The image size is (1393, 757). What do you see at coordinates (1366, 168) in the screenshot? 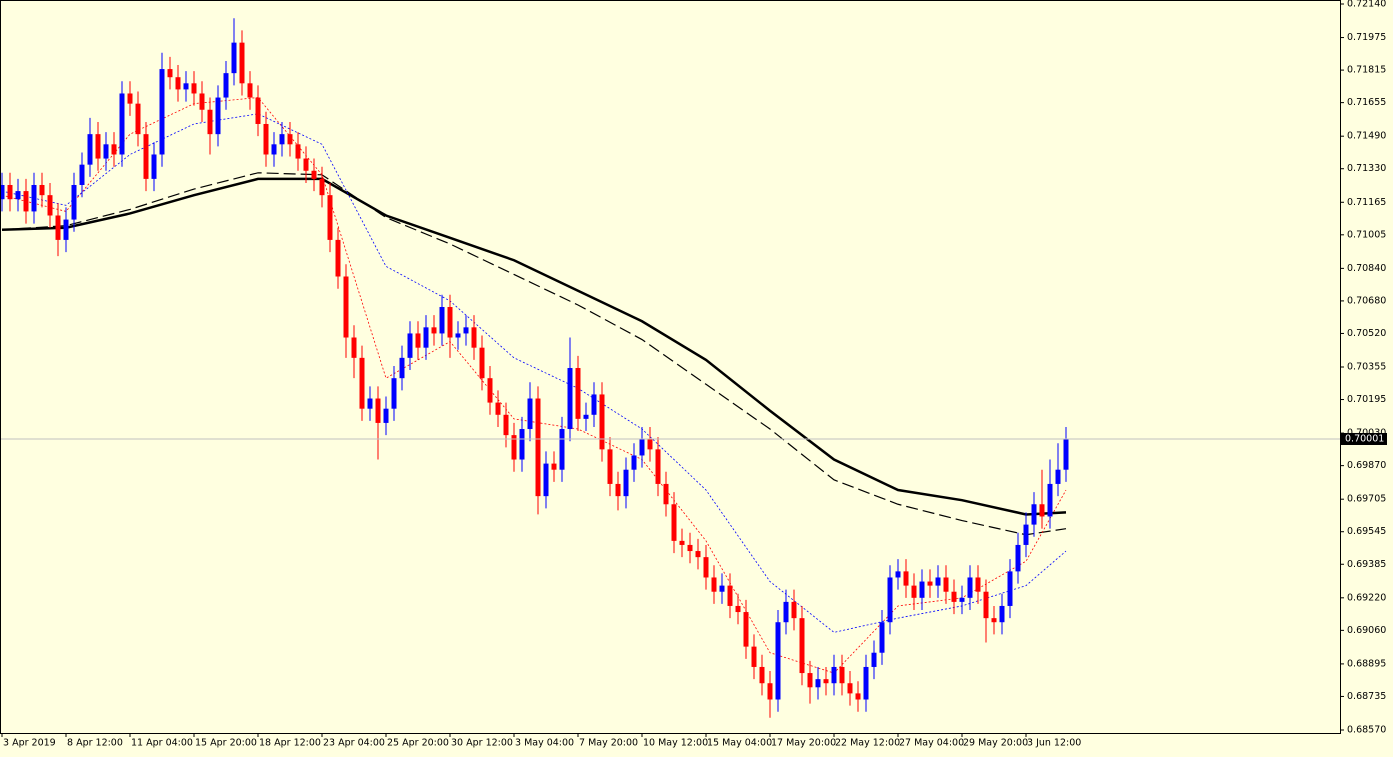
I see `y-tick-label: 0.71330` at bounding box center [1366, 168].